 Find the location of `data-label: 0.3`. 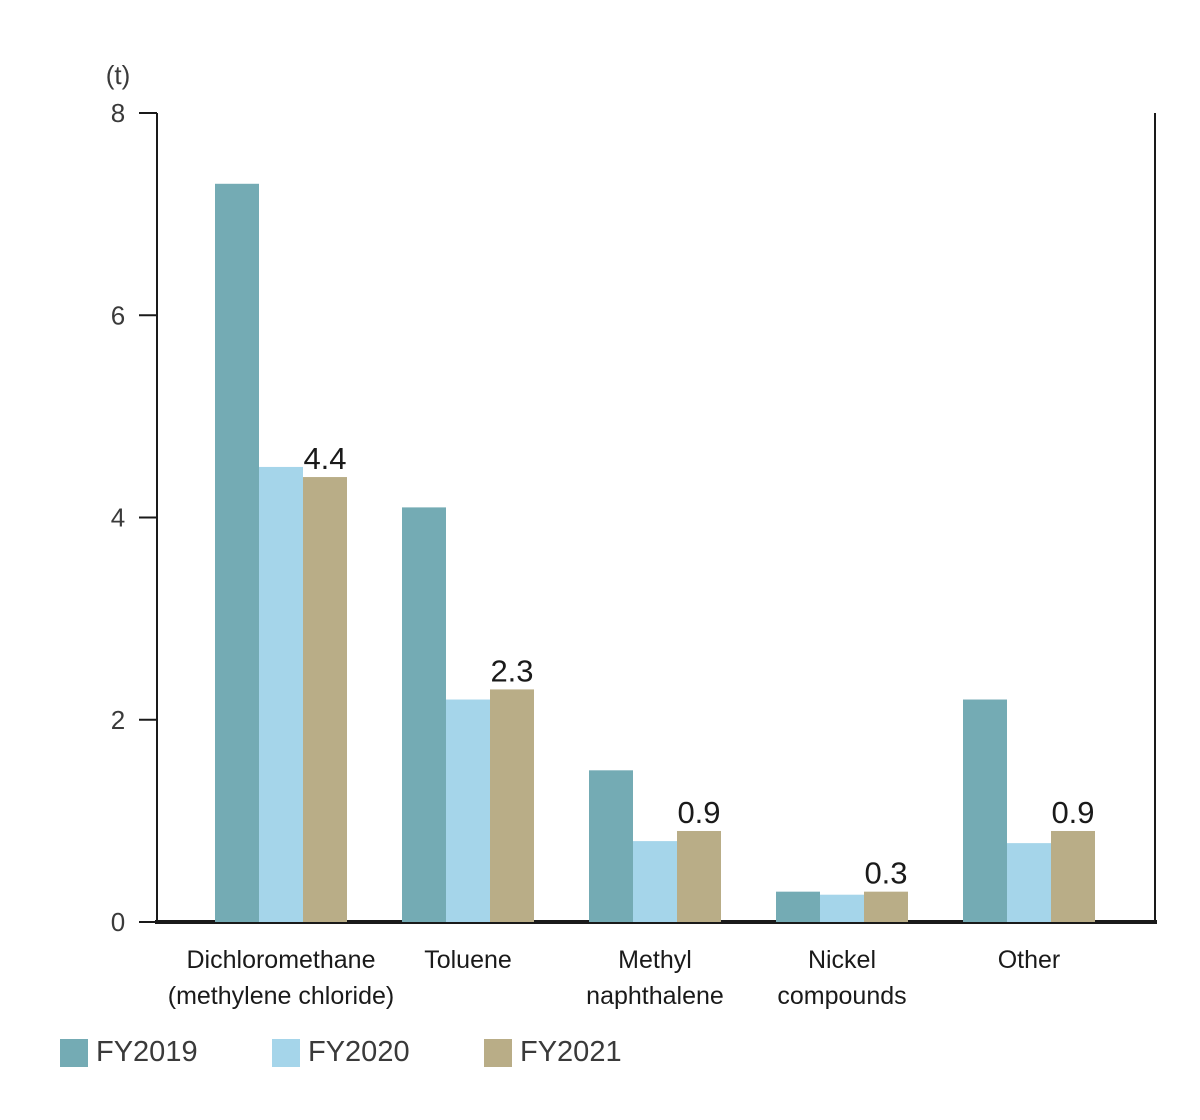

data-label: 0.3 is located at coordinates (885, 873).